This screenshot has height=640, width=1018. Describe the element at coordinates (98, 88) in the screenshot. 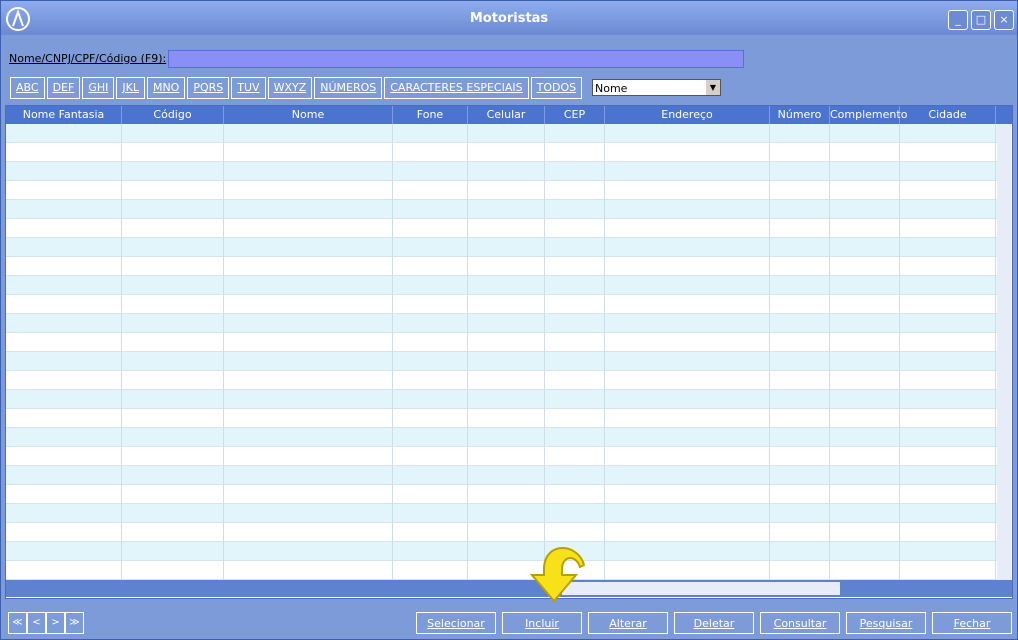

I see `filter-button: GHI` at that location.